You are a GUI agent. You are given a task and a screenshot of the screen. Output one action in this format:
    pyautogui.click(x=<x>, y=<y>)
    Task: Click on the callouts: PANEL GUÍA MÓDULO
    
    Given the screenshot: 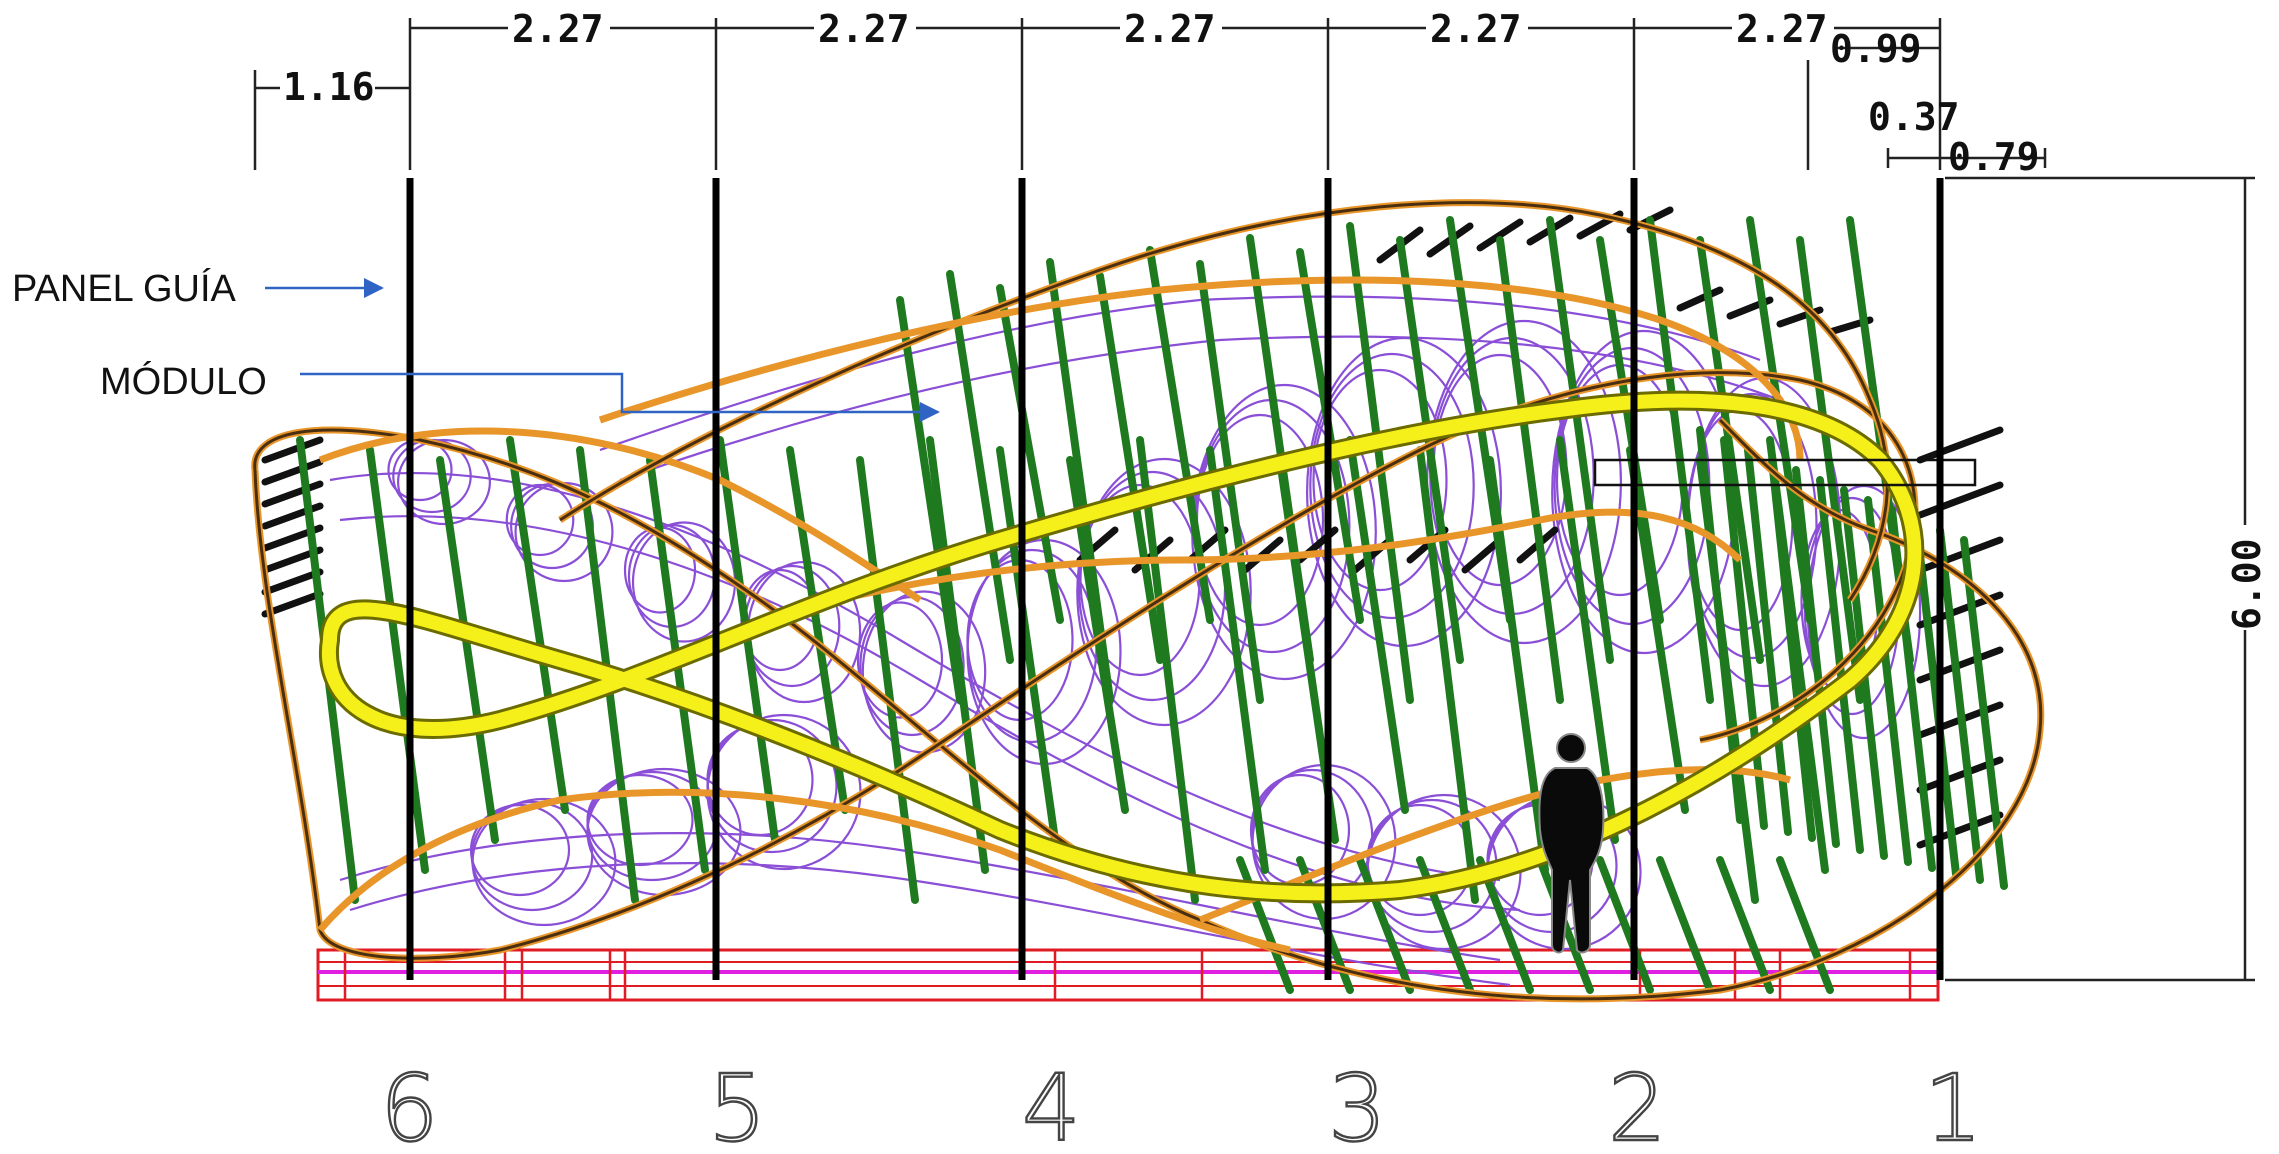 What is the action you would take?
    pyautogui.click(x=476, y=344)
    